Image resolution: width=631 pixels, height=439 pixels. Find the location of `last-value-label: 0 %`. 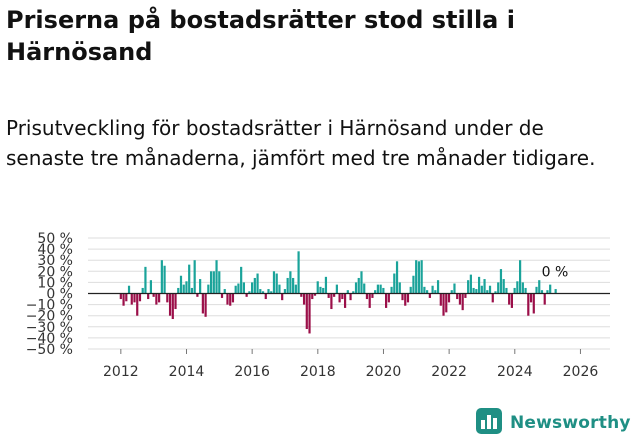

last-value-label: 0 % is located at coordinates (555, 273).